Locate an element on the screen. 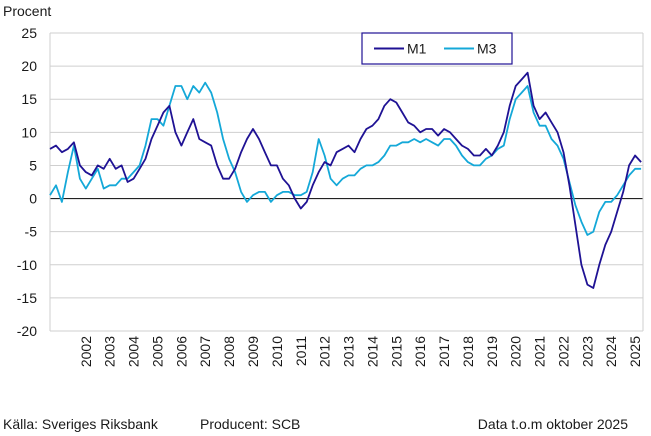 The image size is (651, 436). x-tick-label: 2006 is located at coordinates (181, 351).